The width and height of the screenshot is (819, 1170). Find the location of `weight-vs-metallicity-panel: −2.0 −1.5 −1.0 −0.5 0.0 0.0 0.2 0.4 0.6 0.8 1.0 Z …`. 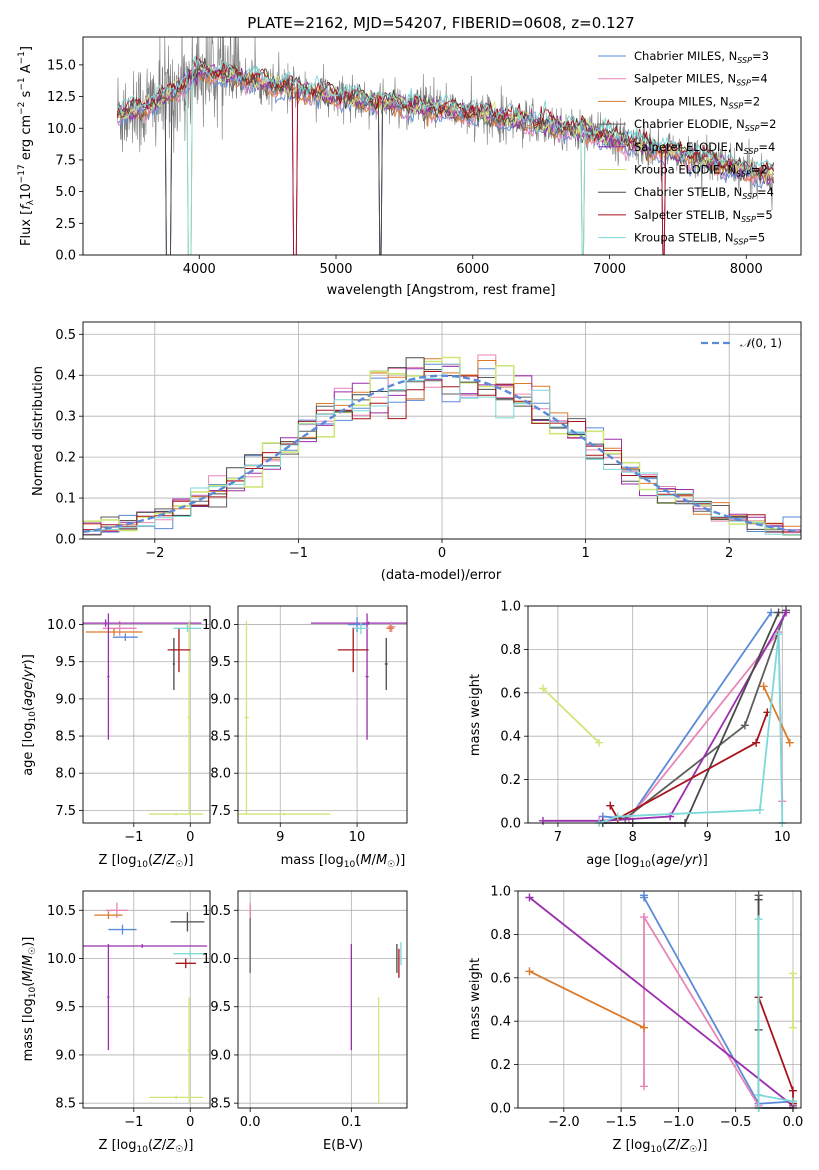

weight-vs-metallicity-panel: −2.0 −1.5 −1.0 −0.5 0.0 0.0 0.2 0.4 0.6 0.8 1.0 Z … is located at coordinates (635, 1020).